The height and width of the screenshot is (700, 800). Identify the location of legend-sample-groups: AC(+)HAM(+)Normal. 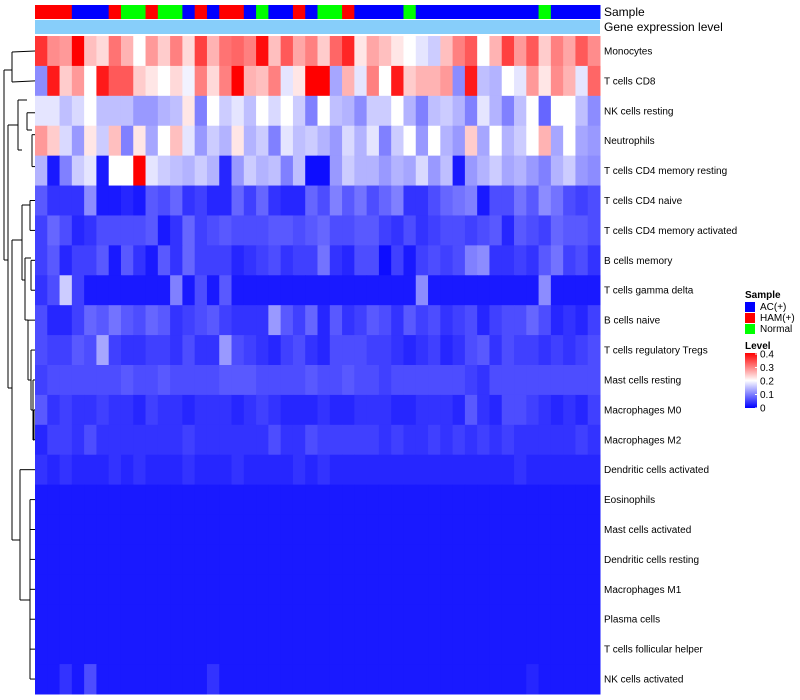
(770, 318).